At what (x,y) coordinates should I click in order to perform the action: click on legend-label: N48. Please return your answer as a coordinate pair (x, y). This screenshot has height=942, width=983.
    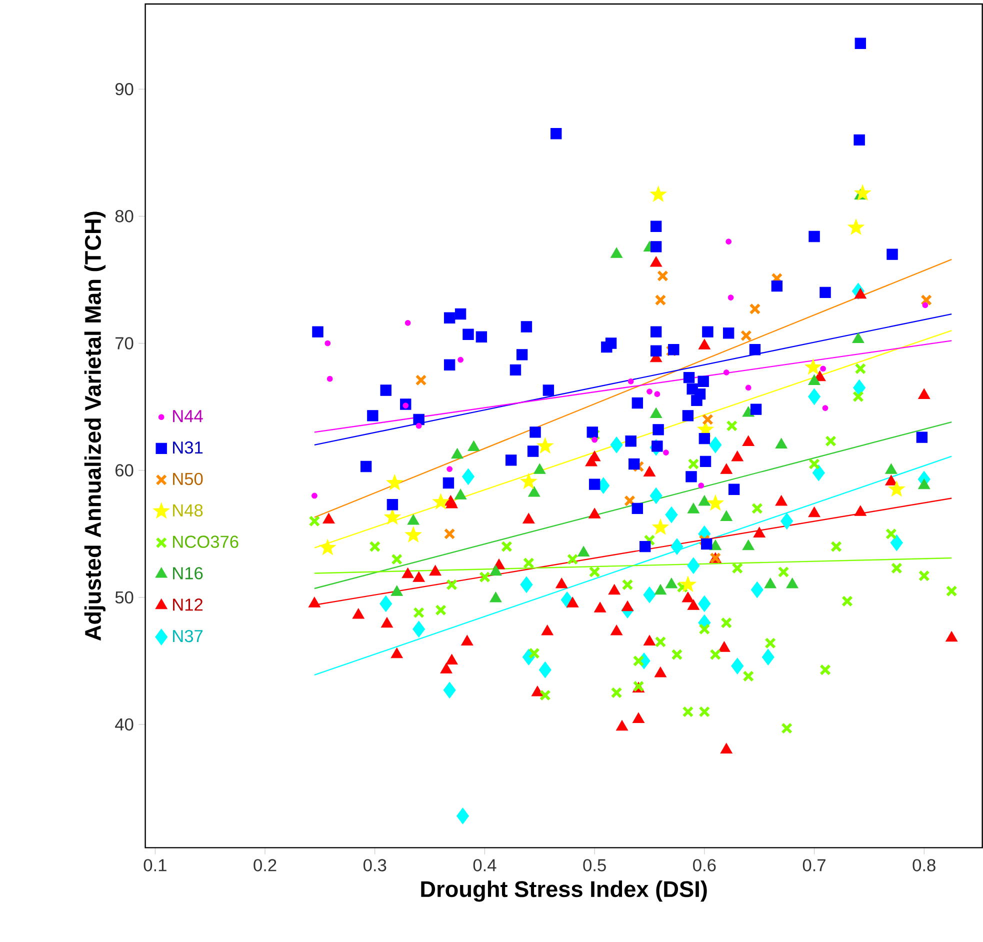
    Looking at the image, I should click on (188, 510).